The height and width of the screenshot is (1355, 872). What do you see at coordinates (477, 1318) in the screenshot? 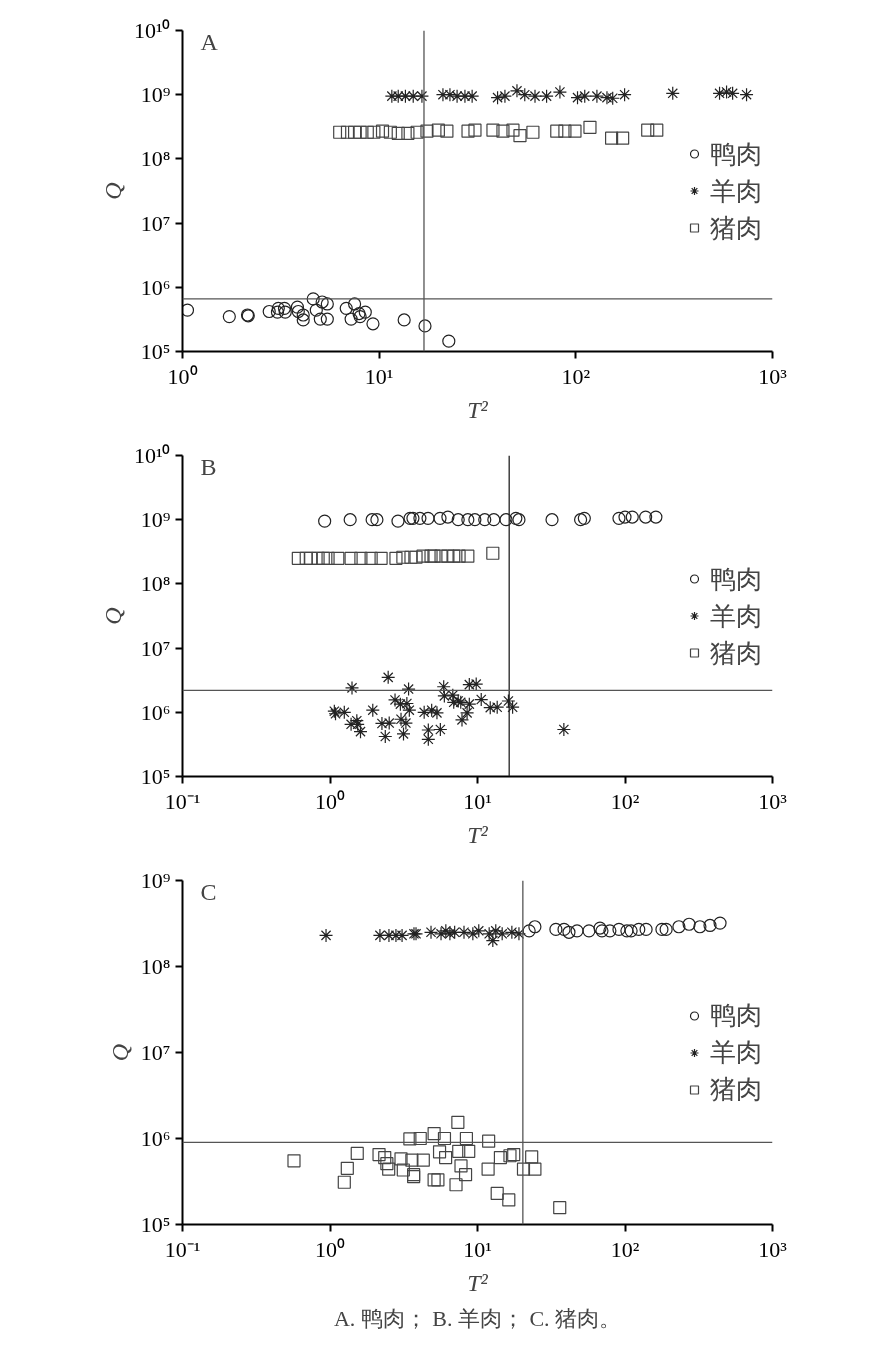
I see `text: A. 鸭肉； B. 羊肉； C. 猪肉。` at bounding box center [477, 1318].